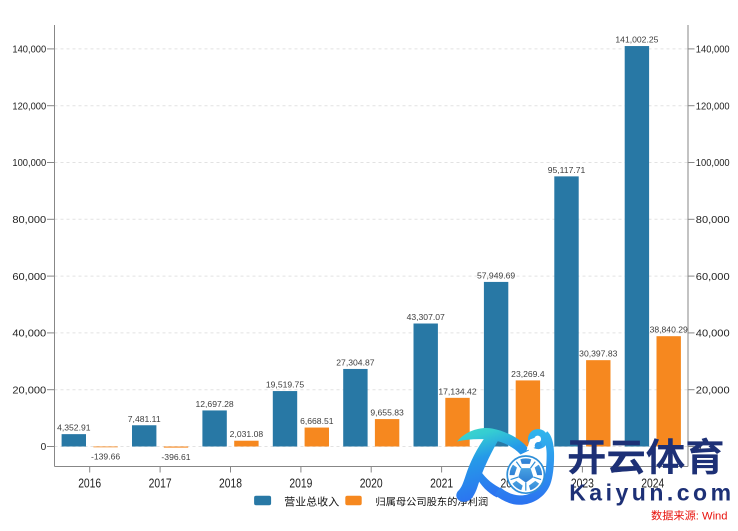 The image size is (738, 531). Describe the element at coordinates (285, 385) in the screenshot. I see `svg-text: 19,519.75` at that location.